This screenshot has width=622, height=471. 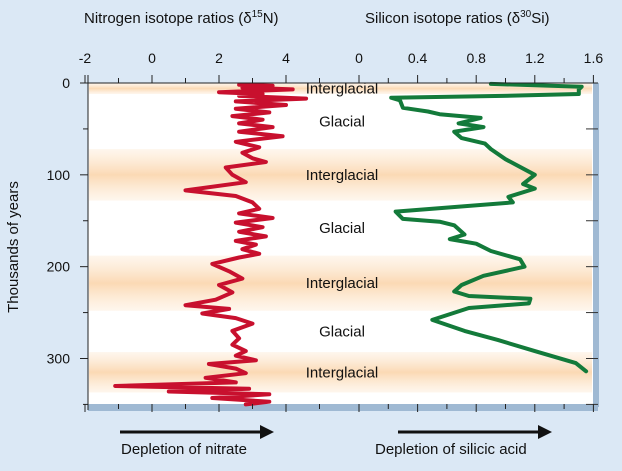 I want to click on silicic-arrow-head, so click(x=545, y=432).